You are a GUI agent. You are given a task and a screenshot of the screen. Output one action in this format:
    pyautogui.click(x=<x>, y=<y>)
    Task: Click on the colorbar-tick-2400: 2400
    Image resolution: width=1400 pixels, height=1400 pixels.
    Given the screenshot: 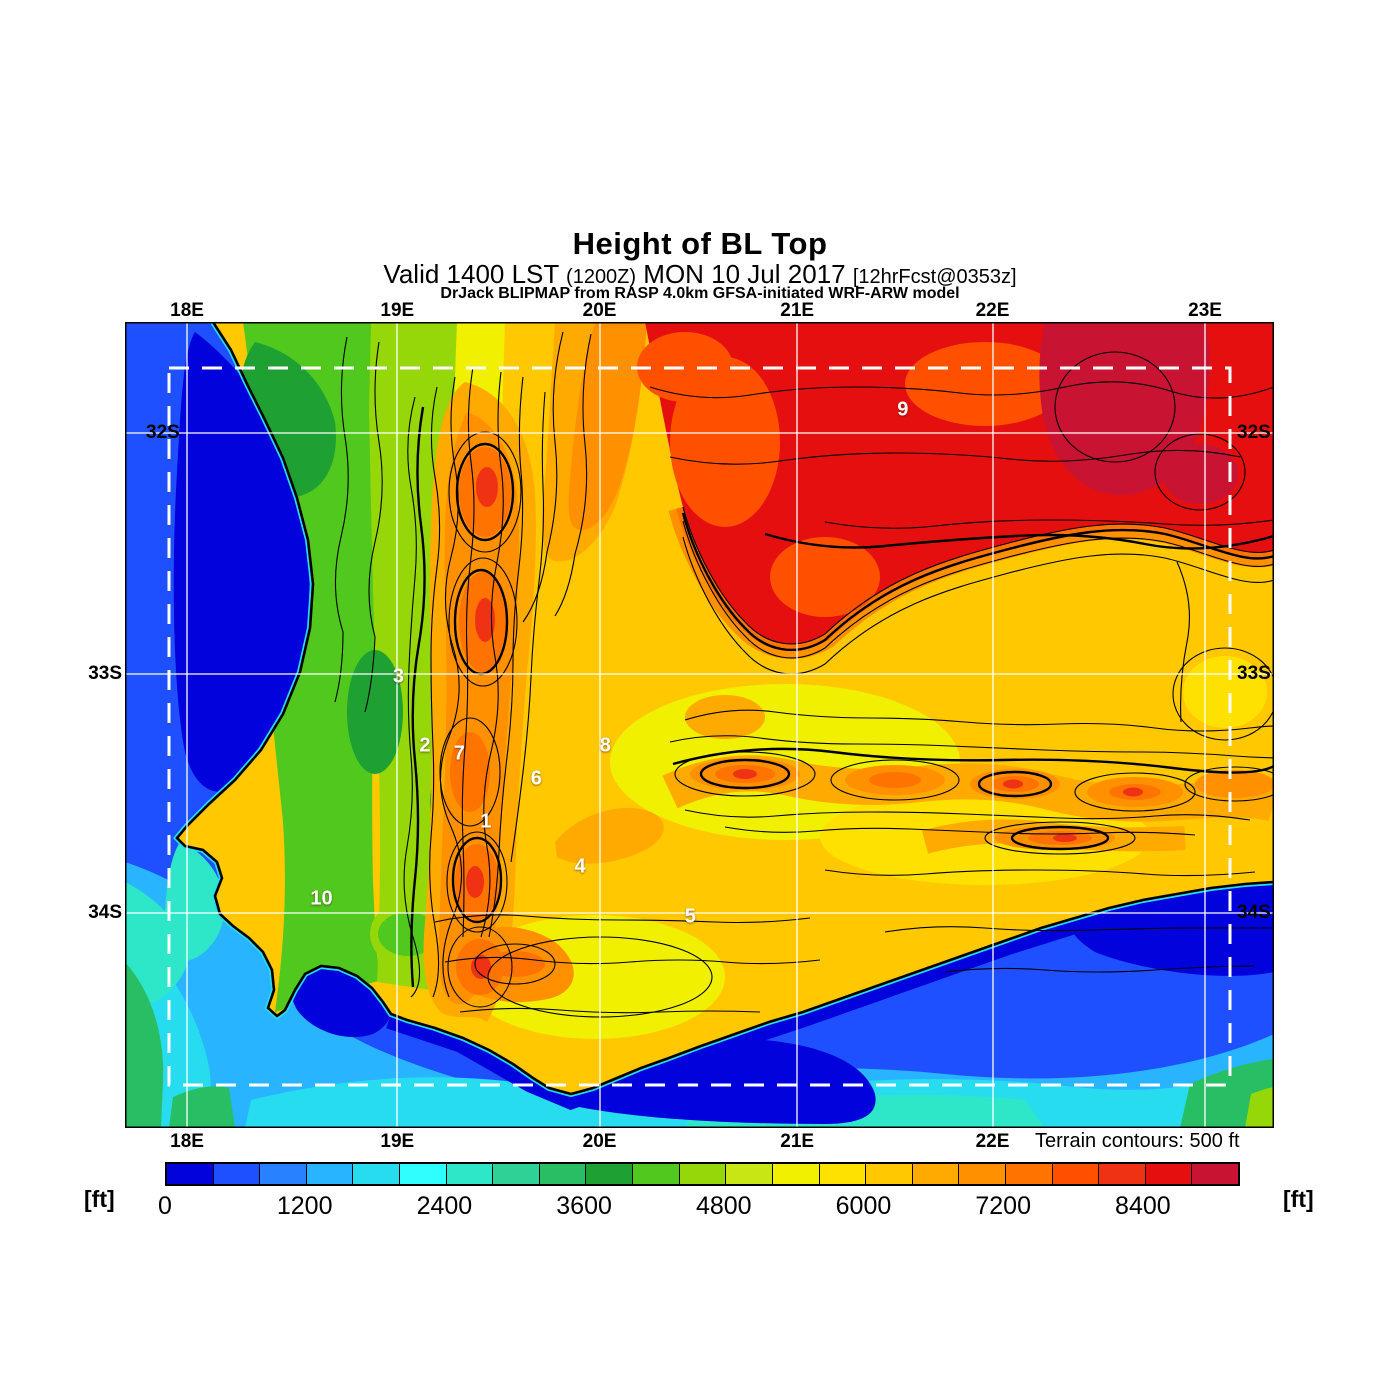 What is the action you would take?
    pyautogui.click(x=444, y=1206)
    